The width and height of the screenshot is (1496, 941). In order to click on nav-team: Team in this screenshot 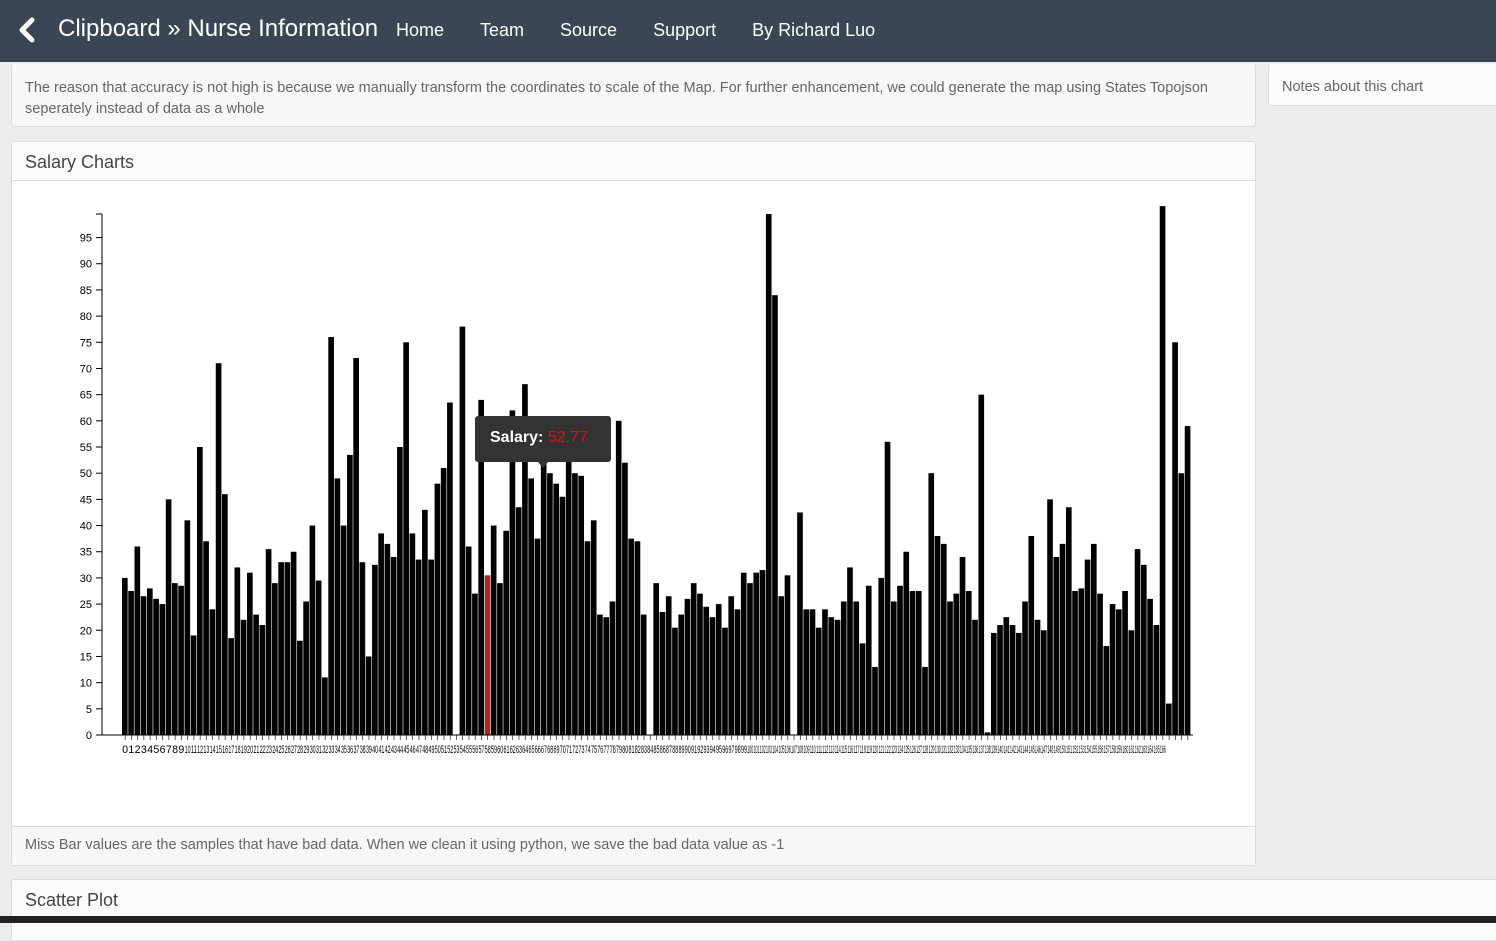, I will do `click(502, 30)`.